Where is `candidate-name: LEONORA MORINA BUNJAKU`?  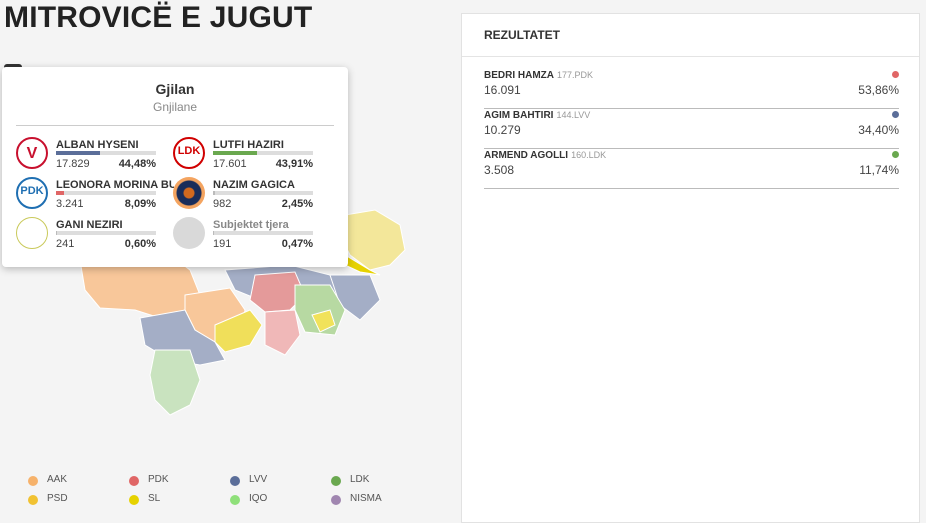
candidate-name: LEONORA MORINA BUNJAKU is located at coordinates (115, 185).